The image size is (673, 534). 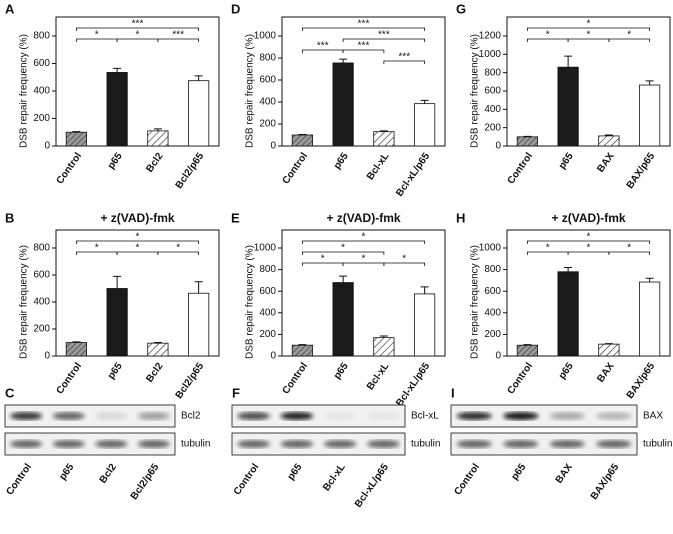 I want to click on panel-letter: I, so click(x=453, y=392).